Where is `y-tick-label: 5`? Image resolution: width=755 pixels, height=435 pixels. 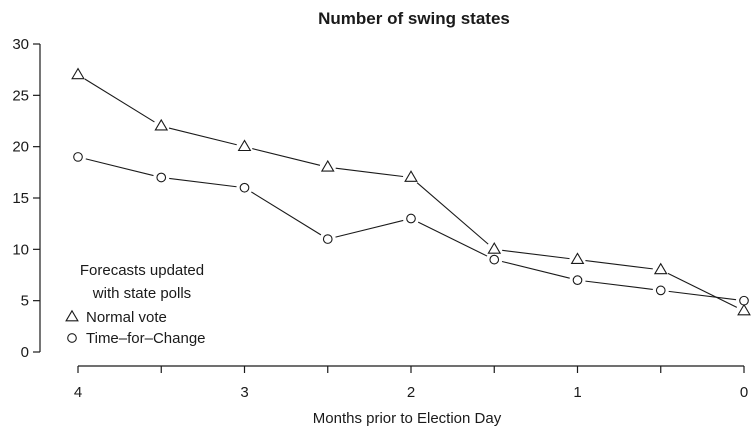 y-tick-label: 5 is located at coordinates (25, 301).